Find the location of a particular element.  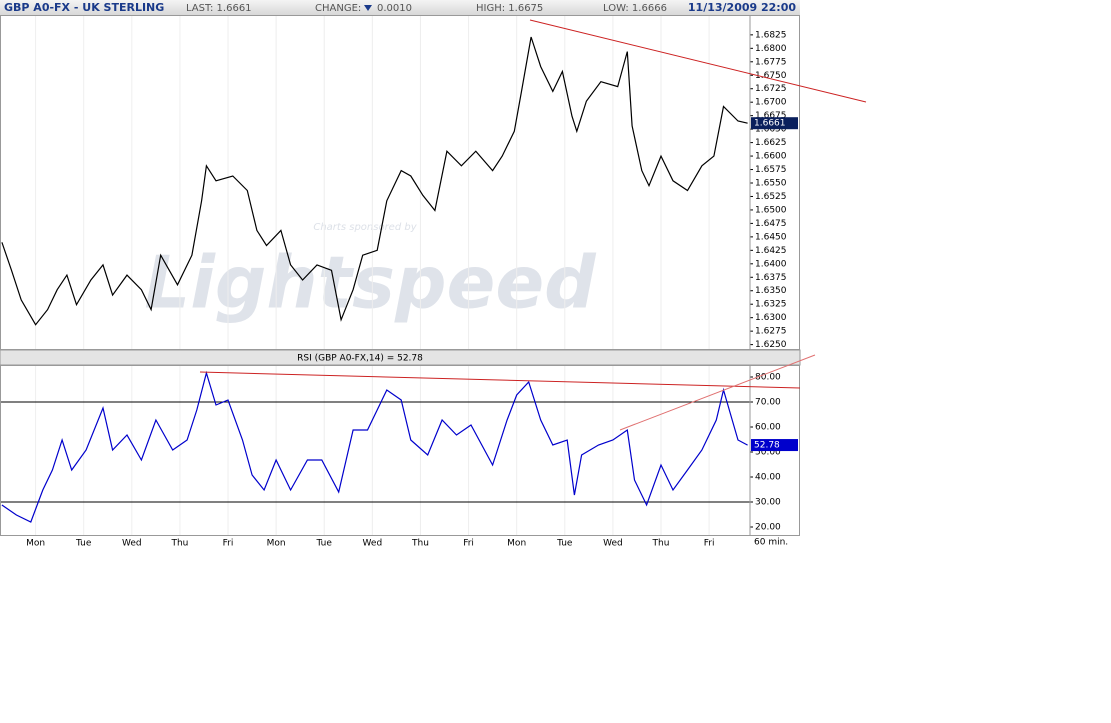

change-value: 0.0010 is located at coordinates (394, 8).